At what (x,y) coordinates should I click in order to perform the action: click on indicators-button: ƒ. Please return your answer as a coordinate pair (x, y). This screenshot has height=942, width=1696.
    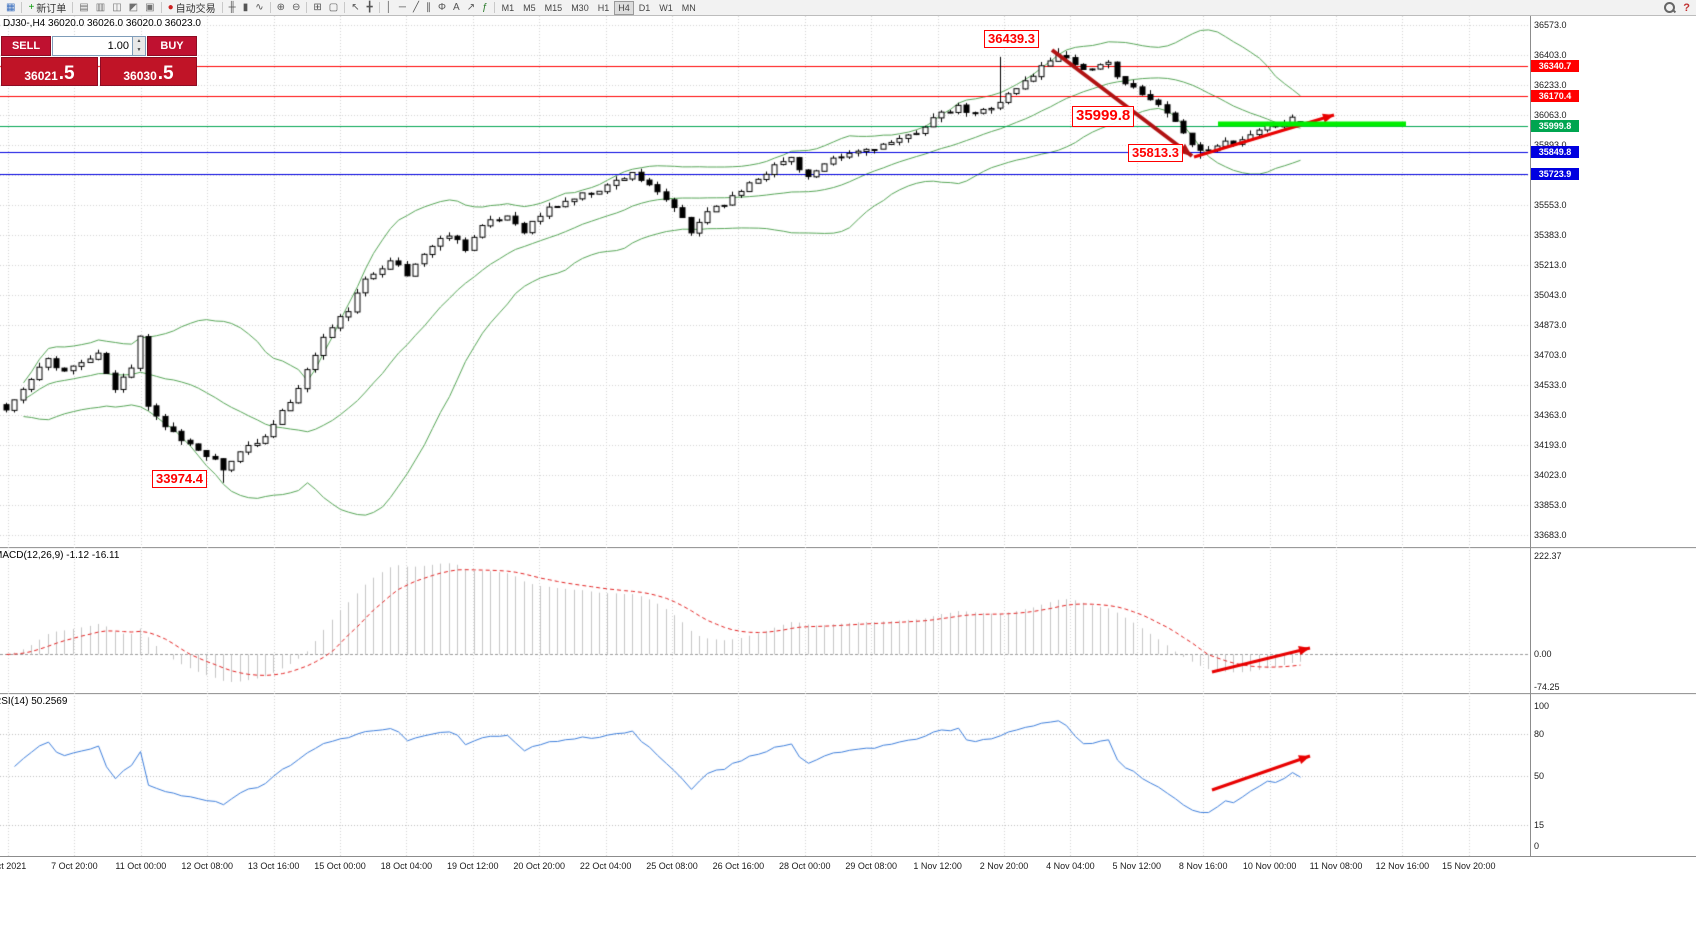
    Looking at the image, I should click on (485, 8).